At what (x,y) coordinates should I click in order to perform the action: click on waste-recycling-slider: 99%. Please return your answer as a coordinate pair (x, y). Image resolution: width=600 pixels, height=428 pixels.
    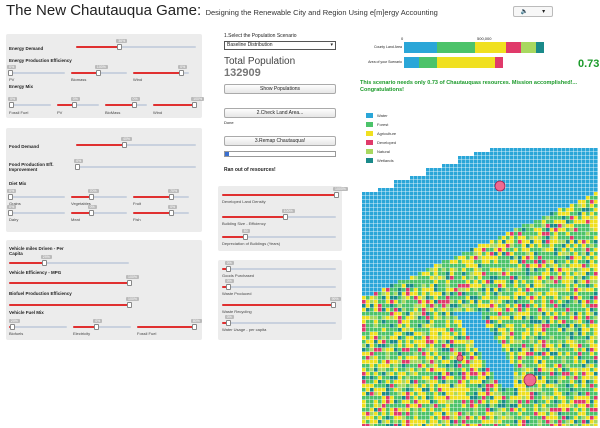
    Looking at the image, I should click on (281, 302).